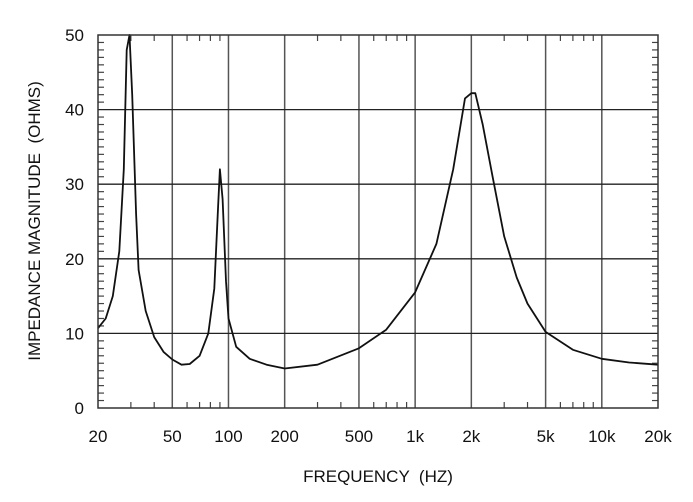  I want to click on x-axis-label: FREQUENCY (HZ), so click(378, 476).